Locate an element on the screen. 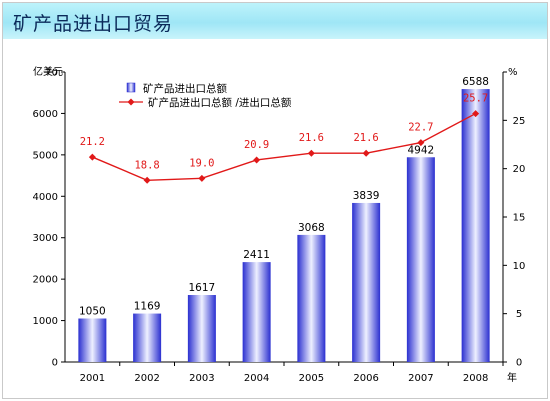  x-tick-label: 2002 is located at coordinates (146, 378).